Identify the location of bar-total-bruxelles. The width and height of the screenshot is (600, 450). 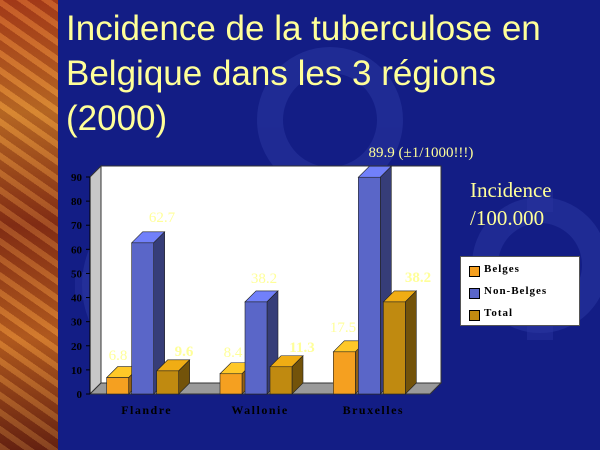
(400, 342).